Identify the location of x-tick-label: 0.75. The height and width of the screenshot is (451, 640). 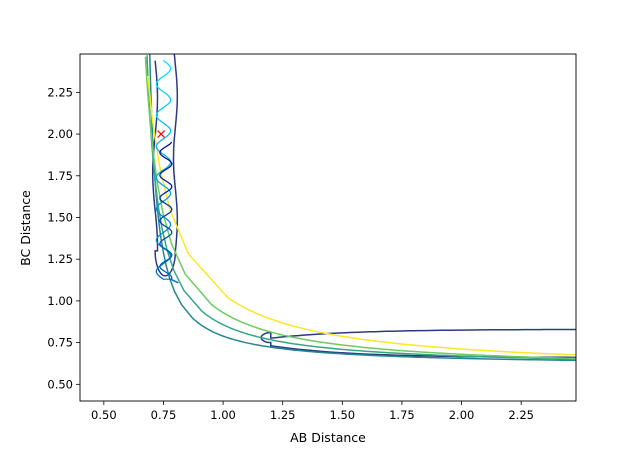
(164, 415).